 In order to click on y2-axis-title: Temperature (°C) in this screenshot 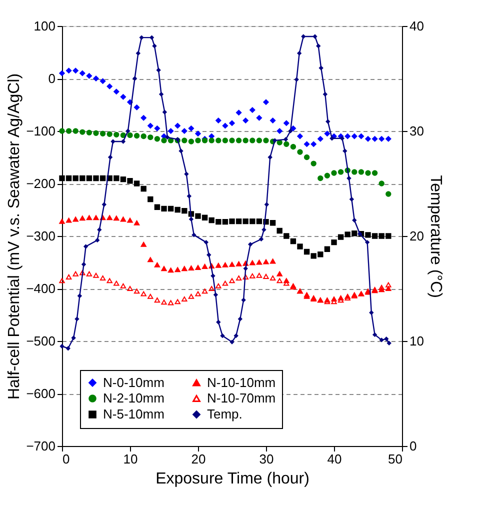, I will do `click(435, 236)`.